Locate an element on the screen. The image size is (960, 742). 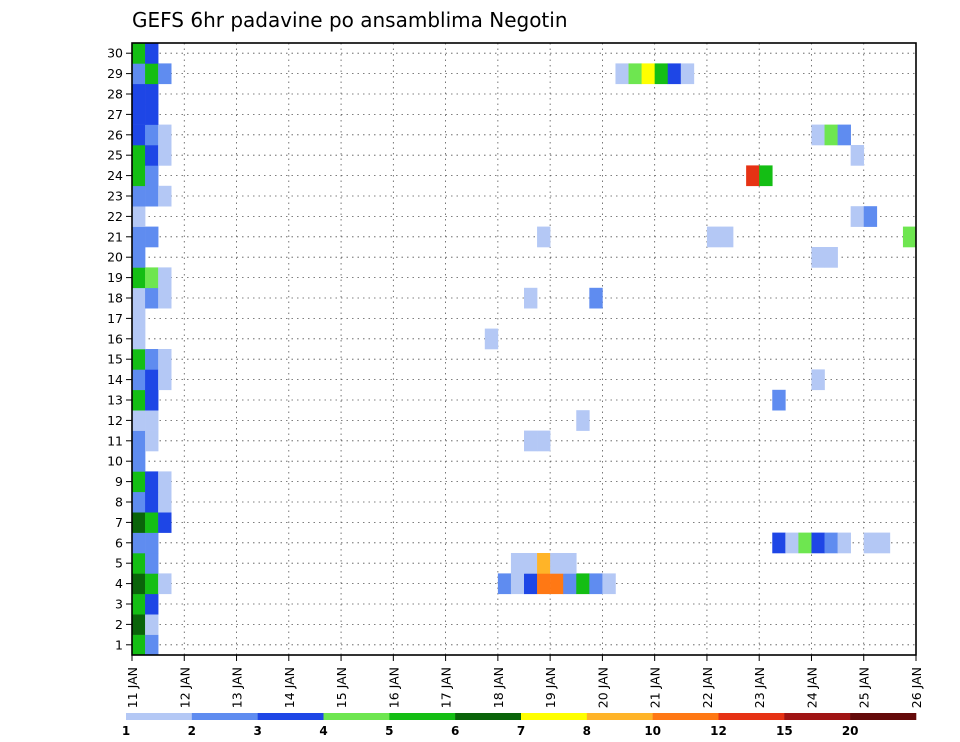
x-tick-label: 12 JAN is located at coordinates (184, 687).